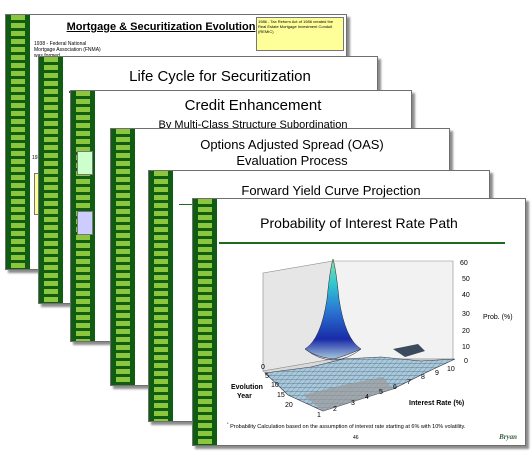  I want to click on x-tick: 1, so click(319, 415).